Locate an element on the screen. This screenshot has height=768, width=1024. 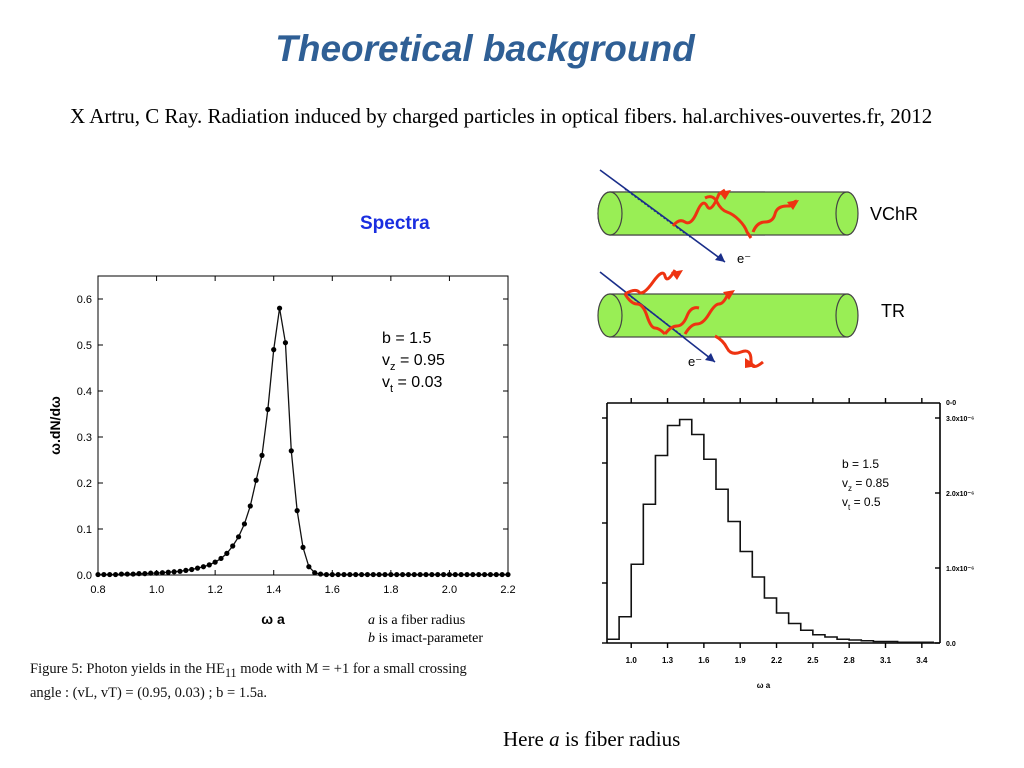
x-tick-label: 3.4 is located at coordinates (922, 660).